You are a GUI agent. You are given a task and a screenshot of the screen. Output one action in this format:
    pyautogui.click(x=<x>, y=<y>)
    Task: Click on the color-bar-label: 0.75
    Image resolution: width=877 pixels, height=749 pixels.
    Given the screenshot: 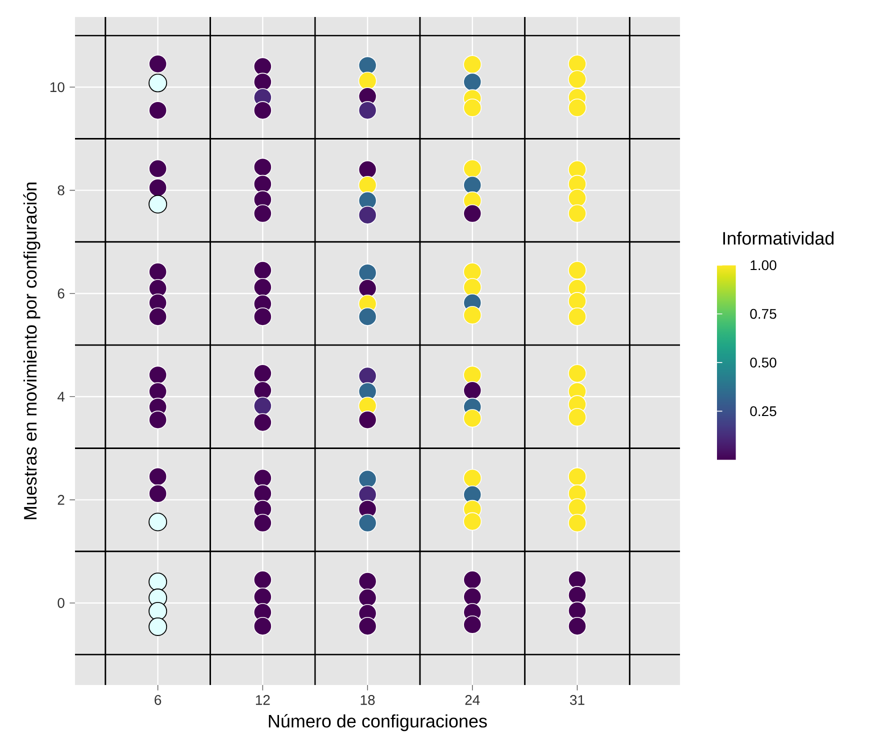 What is the action you would take?
    pyautogui.click(x=763, y=313)
    